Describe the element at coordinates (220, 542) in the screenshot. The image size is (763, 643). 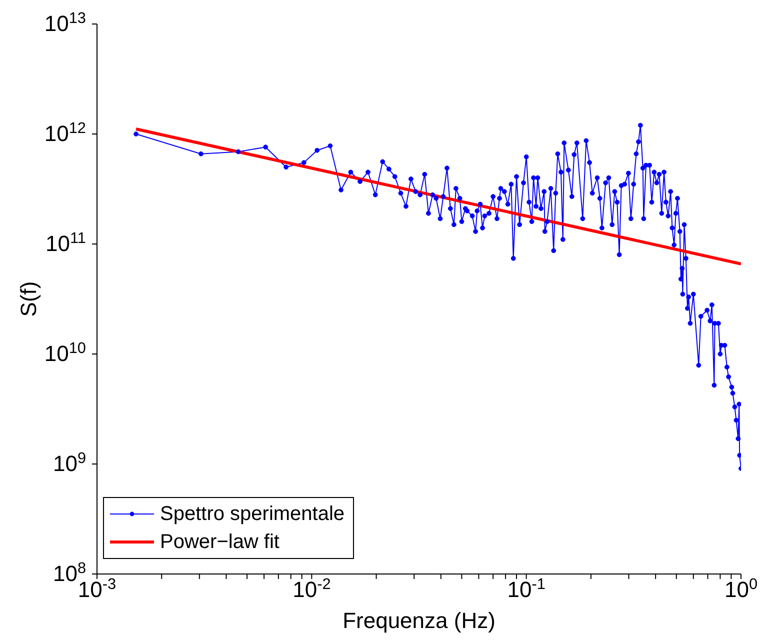
I see `legend-label: Power−law fit` at that location.